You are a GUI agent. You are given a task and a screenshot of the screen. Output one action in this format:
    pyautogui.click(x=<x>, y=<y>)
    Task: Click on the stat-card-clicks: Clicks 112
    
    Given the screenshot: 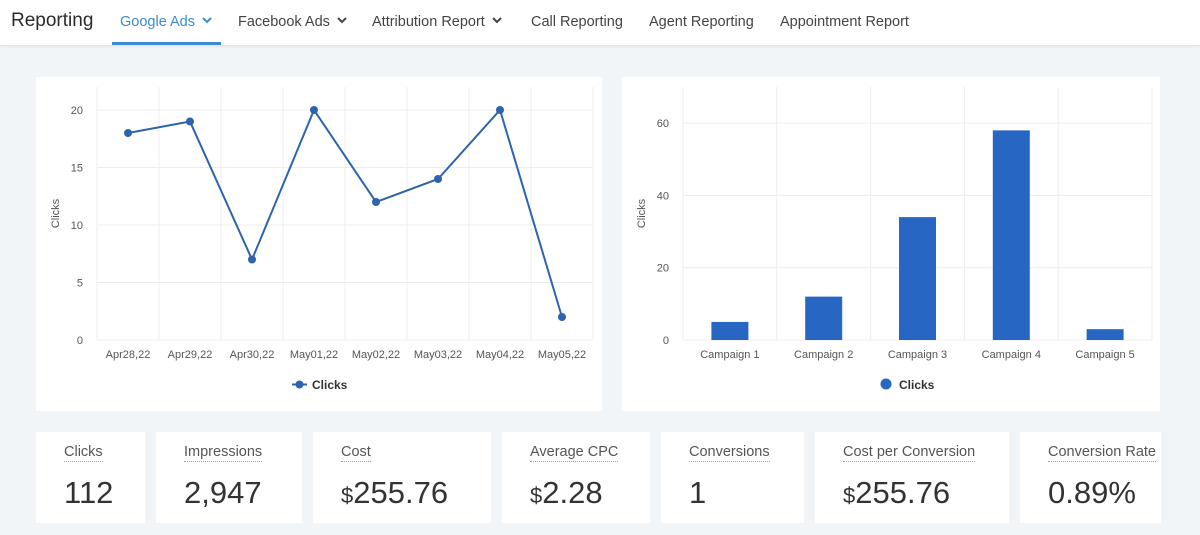 What is the action you would take?
    pyautogui.click(x=90, y=477)
    